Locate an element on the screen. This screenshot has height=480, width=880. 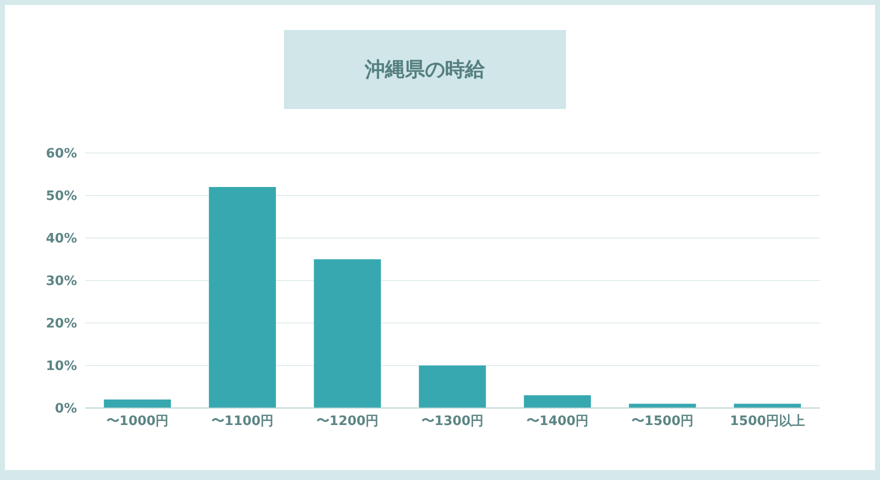
x-tick-label: 〜1400円 is located at coordinates (557, 422).